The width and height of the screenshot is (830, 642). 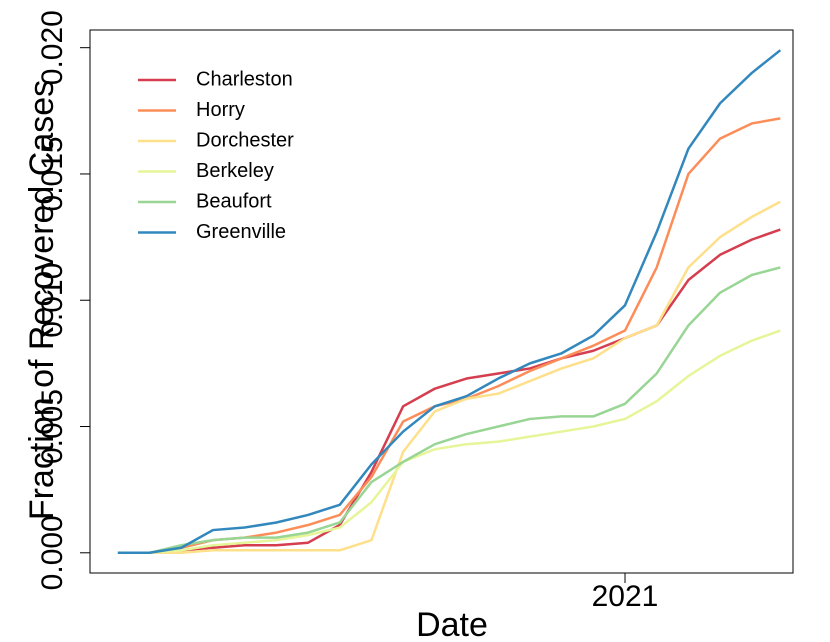 What do you see at coordinates (52, 173) in the screenshot?
I see `y-tick-label: 0.015` at bounding box center [52, 173].